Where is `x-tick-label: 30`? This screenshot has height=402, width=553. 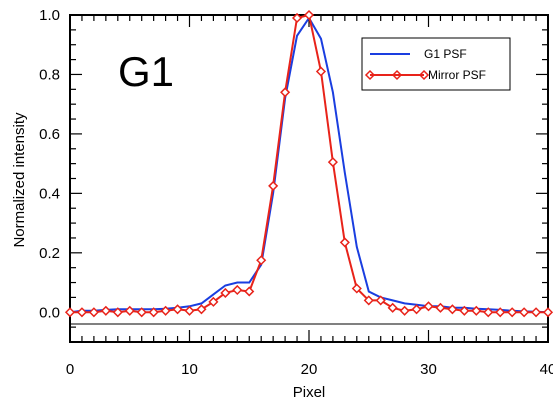 x-tick-label: 30 is located at coordinates (428, 369).